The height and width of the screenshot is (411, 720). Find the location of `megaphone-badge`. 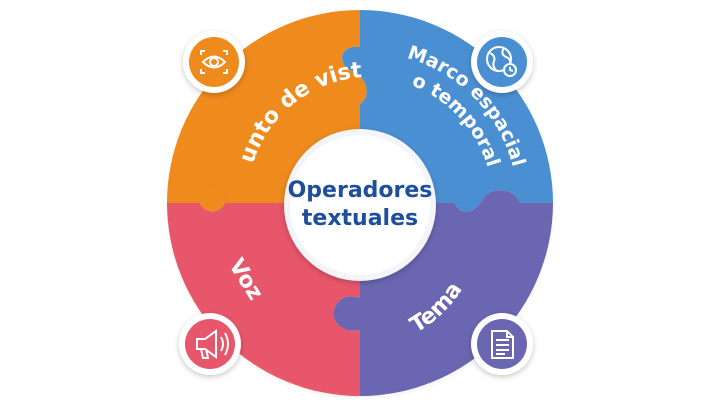

megaphone-badge is located at coordinates (210, 344).